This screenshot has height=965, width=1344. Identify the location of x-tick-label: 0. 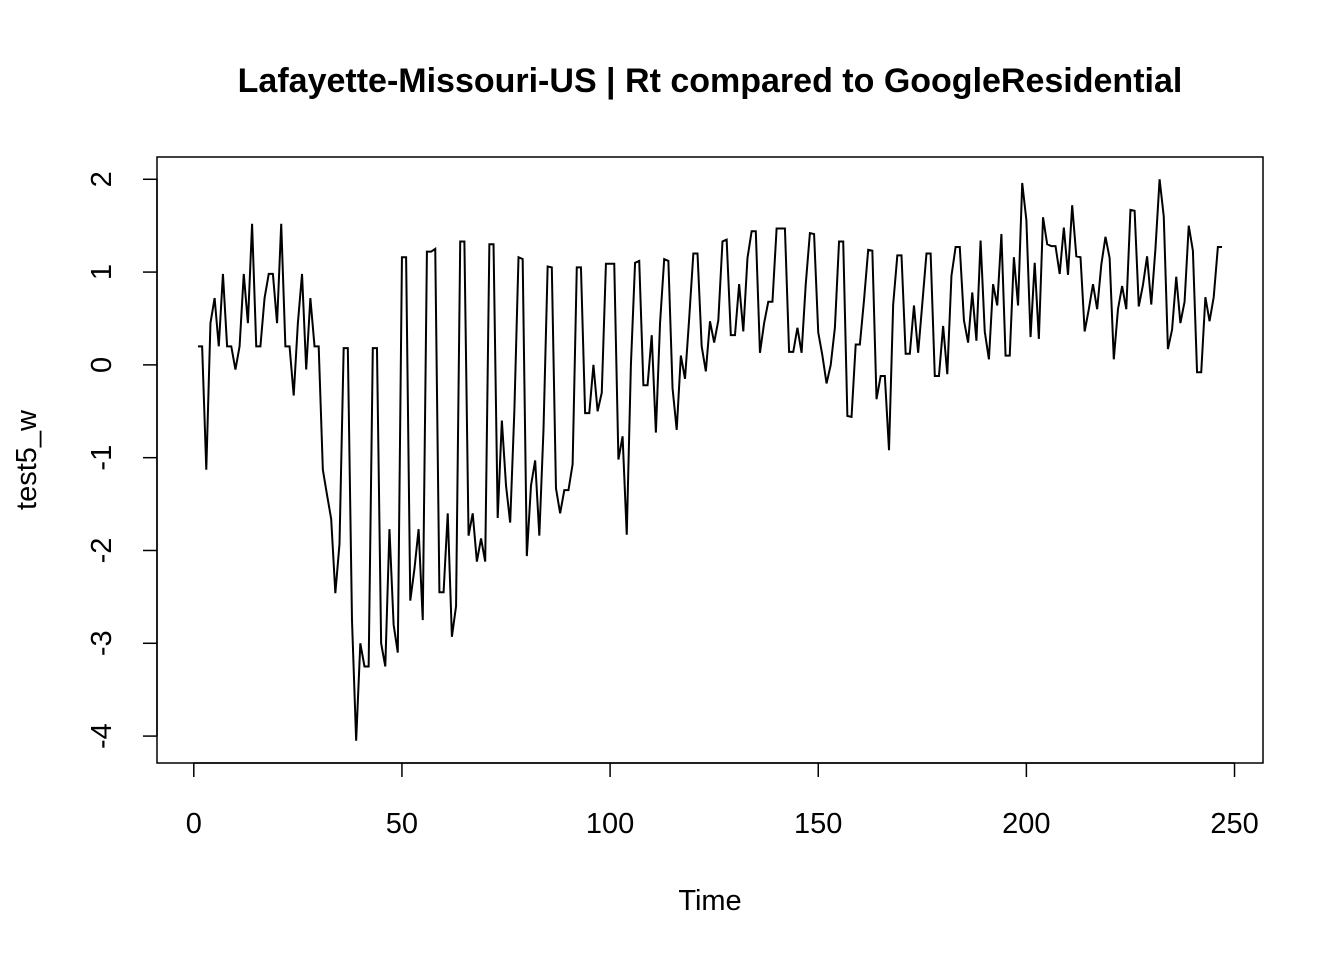
(194, 824).